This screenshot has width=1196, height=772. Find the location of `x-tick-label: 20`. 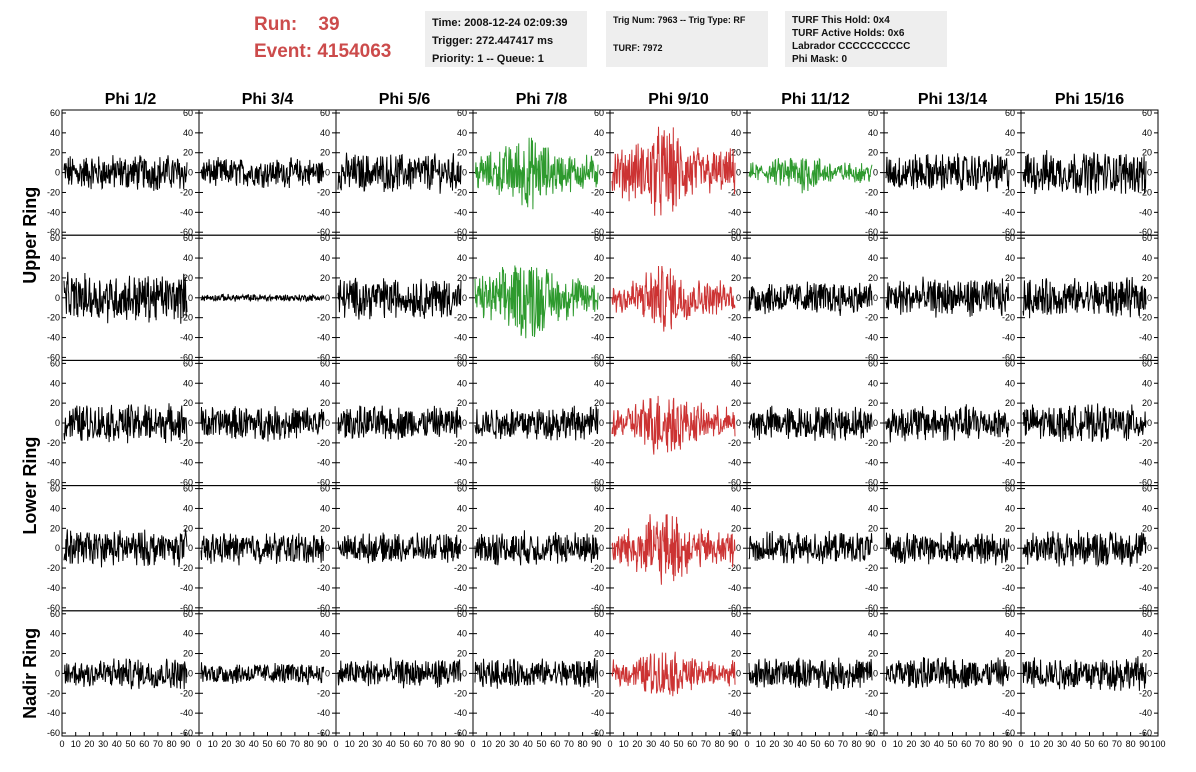

x-tick-label: 20 is located at coordinates (774, 744).